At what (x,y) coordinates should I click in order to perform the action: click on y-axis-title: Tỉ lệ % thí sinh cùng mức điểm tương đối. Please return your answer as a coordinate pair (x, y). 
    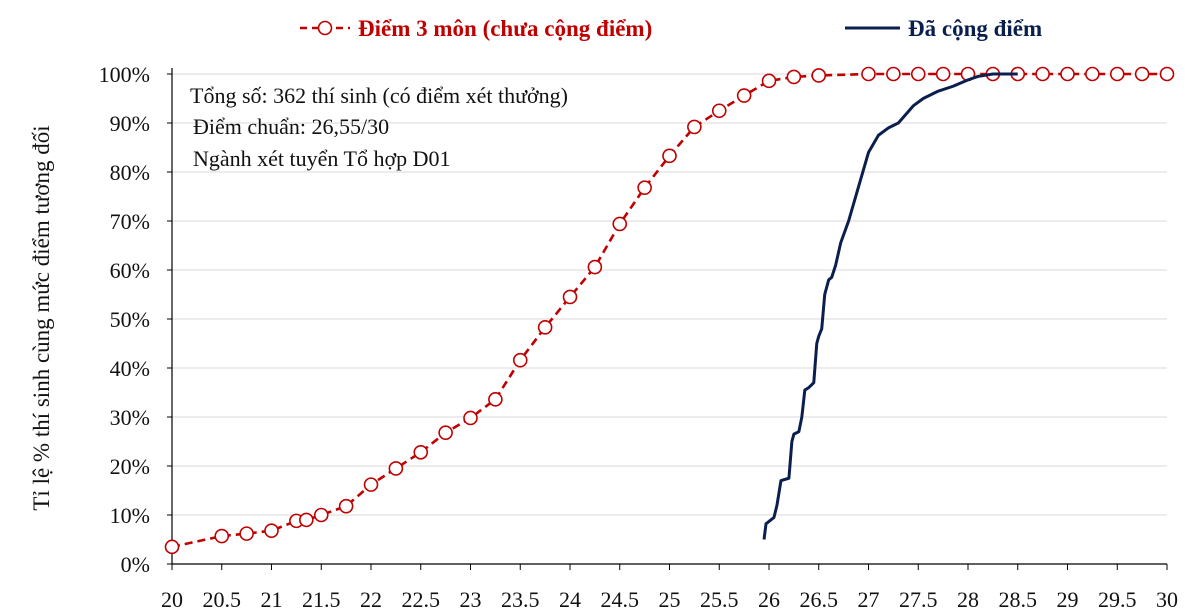
    Looking at the image, I should click on (41, 317).